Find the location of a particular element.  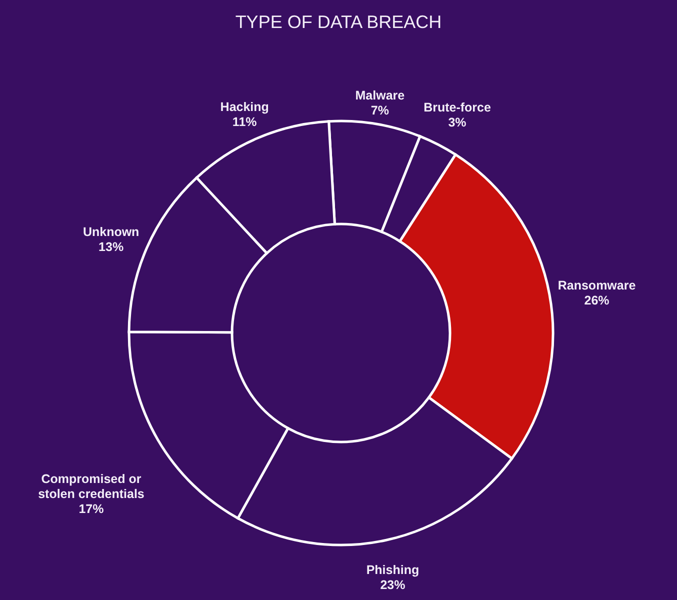

data-label: 23% is located at coordinates (393, 585).